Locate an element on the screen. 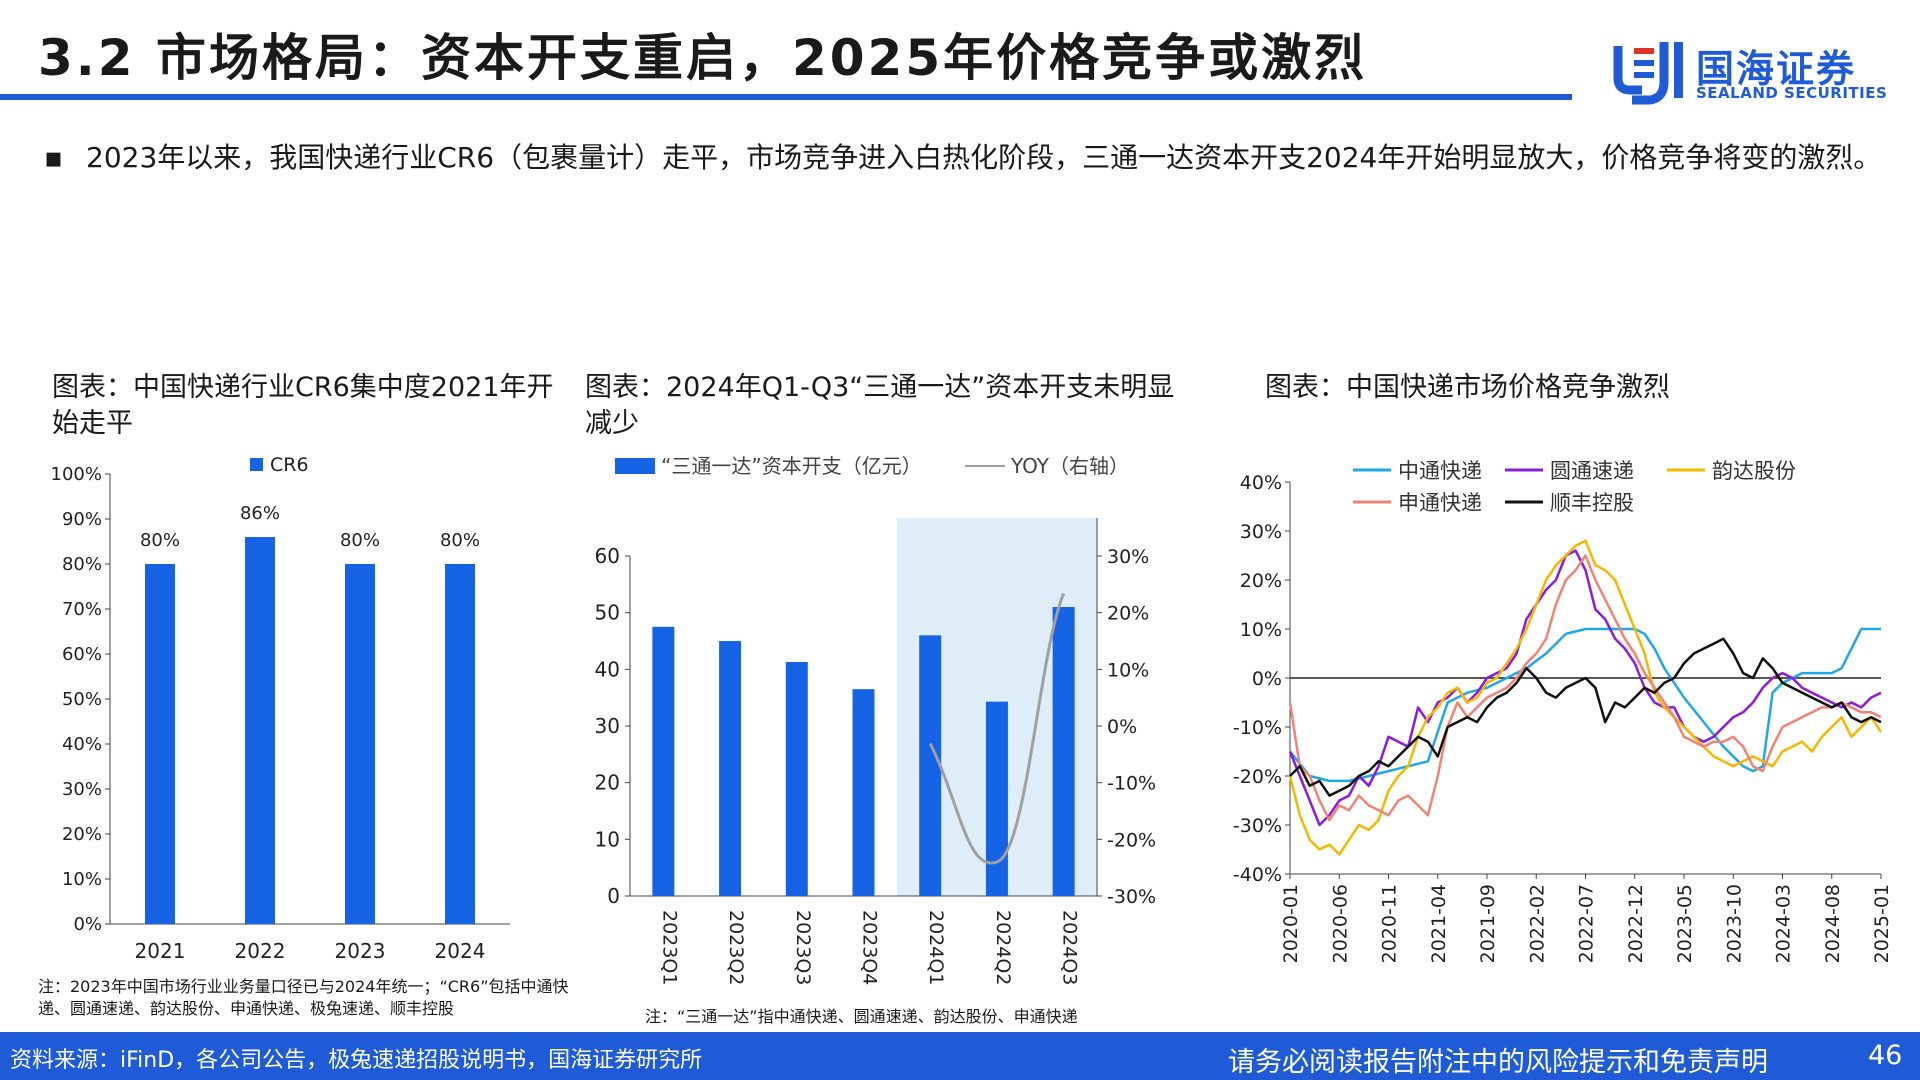 The image size is (1920, 1080). footer-disclaimer: 请务必阅读报告附注中的风险提示和免责声明 is located at coordinates (1498, 1062).